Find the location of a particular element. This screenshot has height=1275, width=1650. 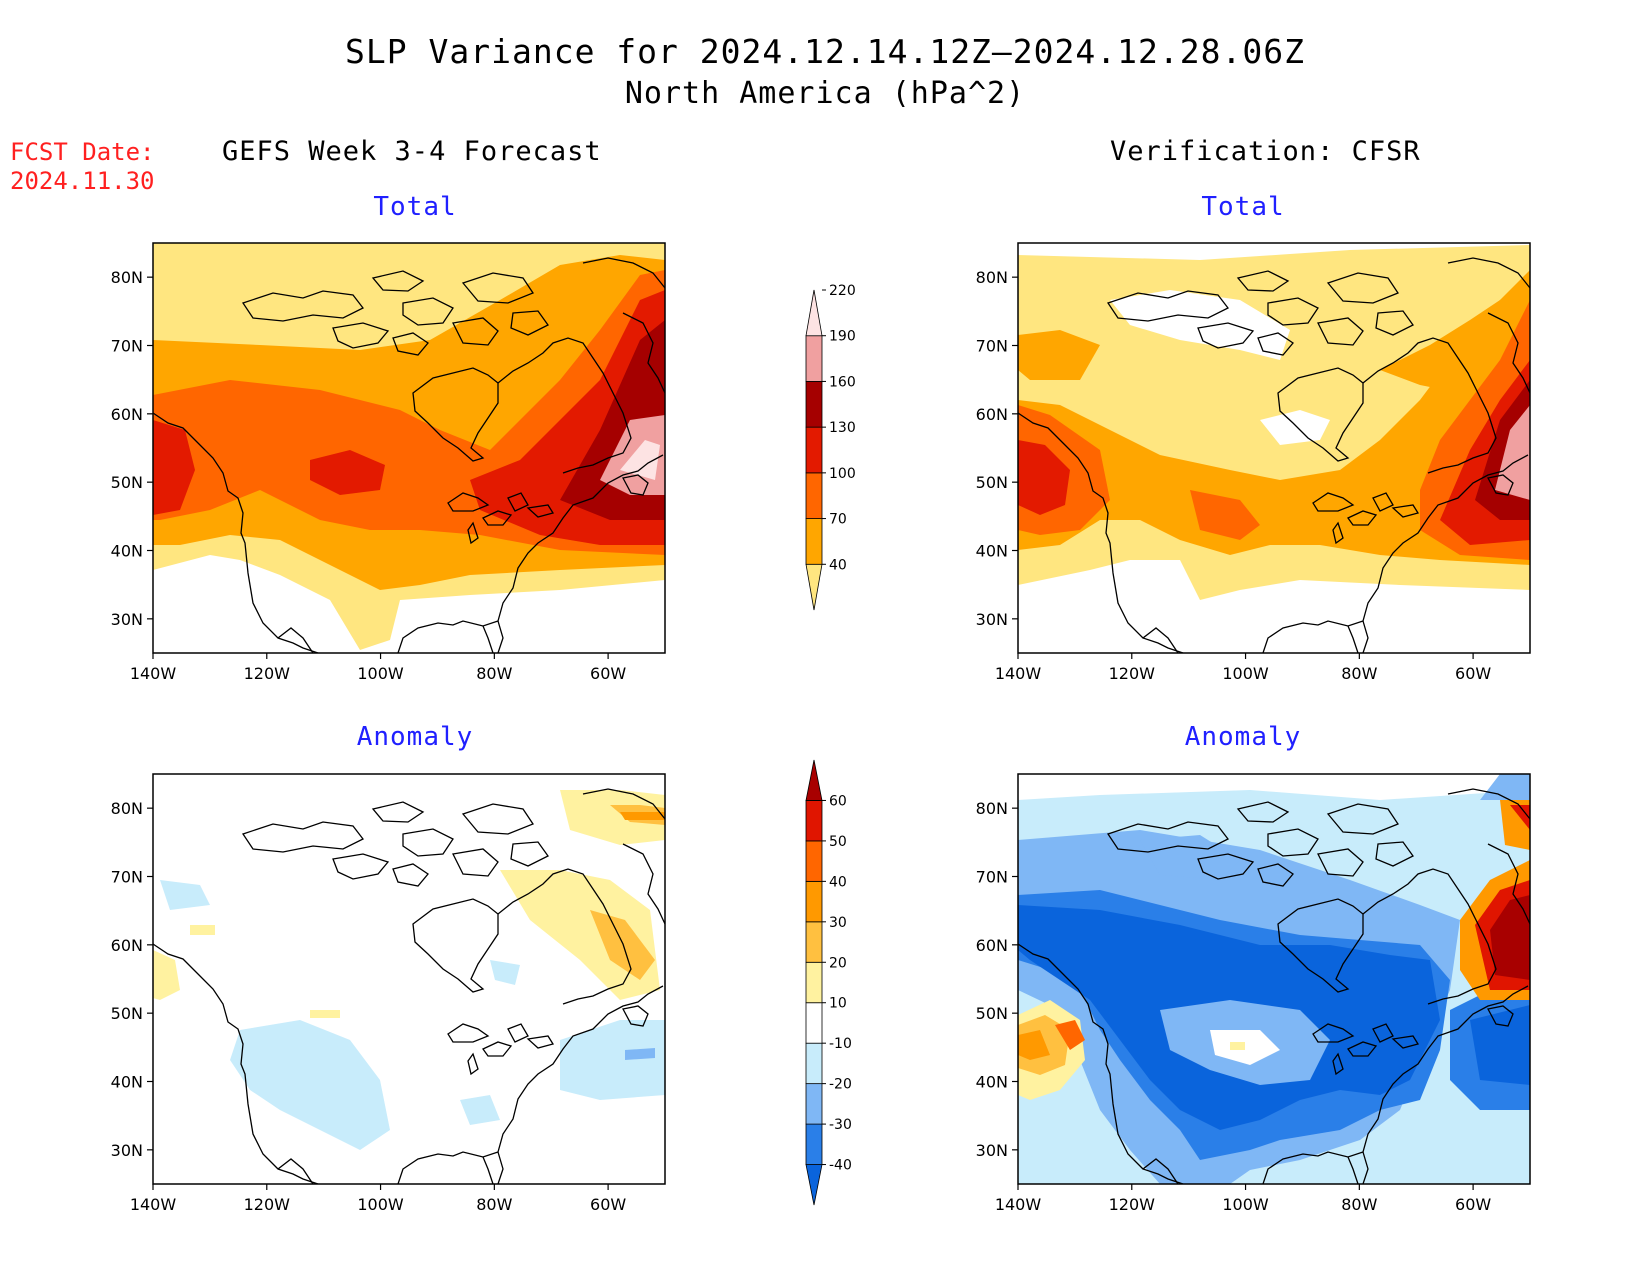

colorbar-anomaly: -40 -30 -20 -10 10 20 30 40 50 60 is located at coordinates (828, 982).